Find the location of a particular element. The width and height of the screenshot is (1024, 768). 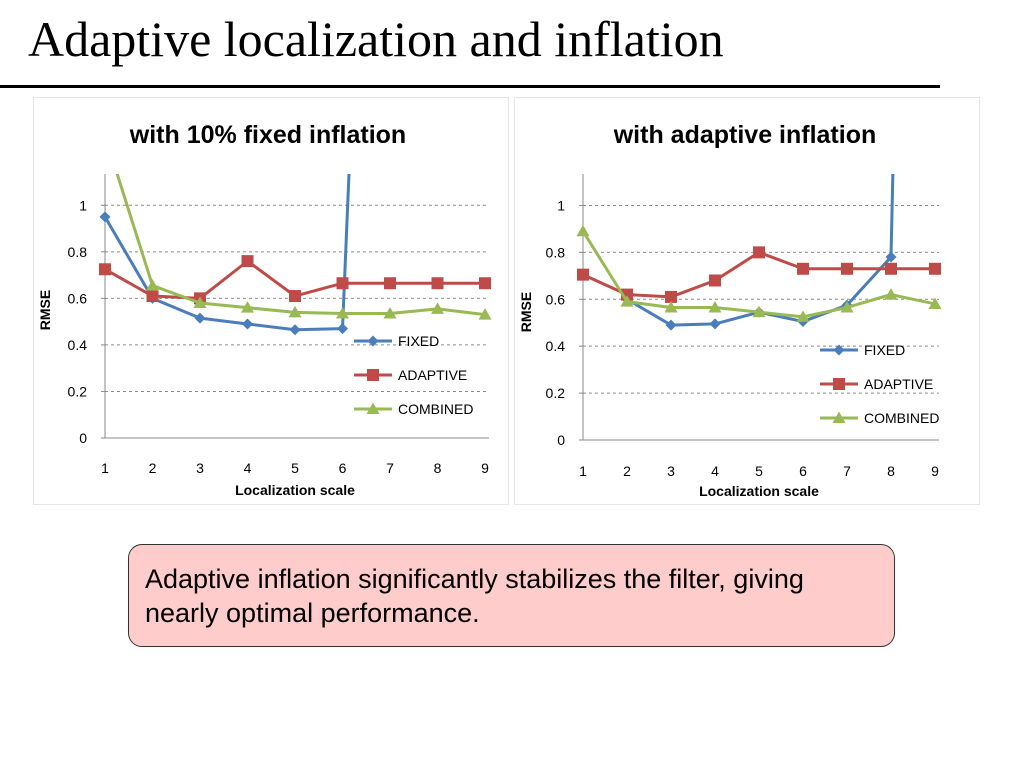

series-line-adaptive is located at coordinates (758, 274).